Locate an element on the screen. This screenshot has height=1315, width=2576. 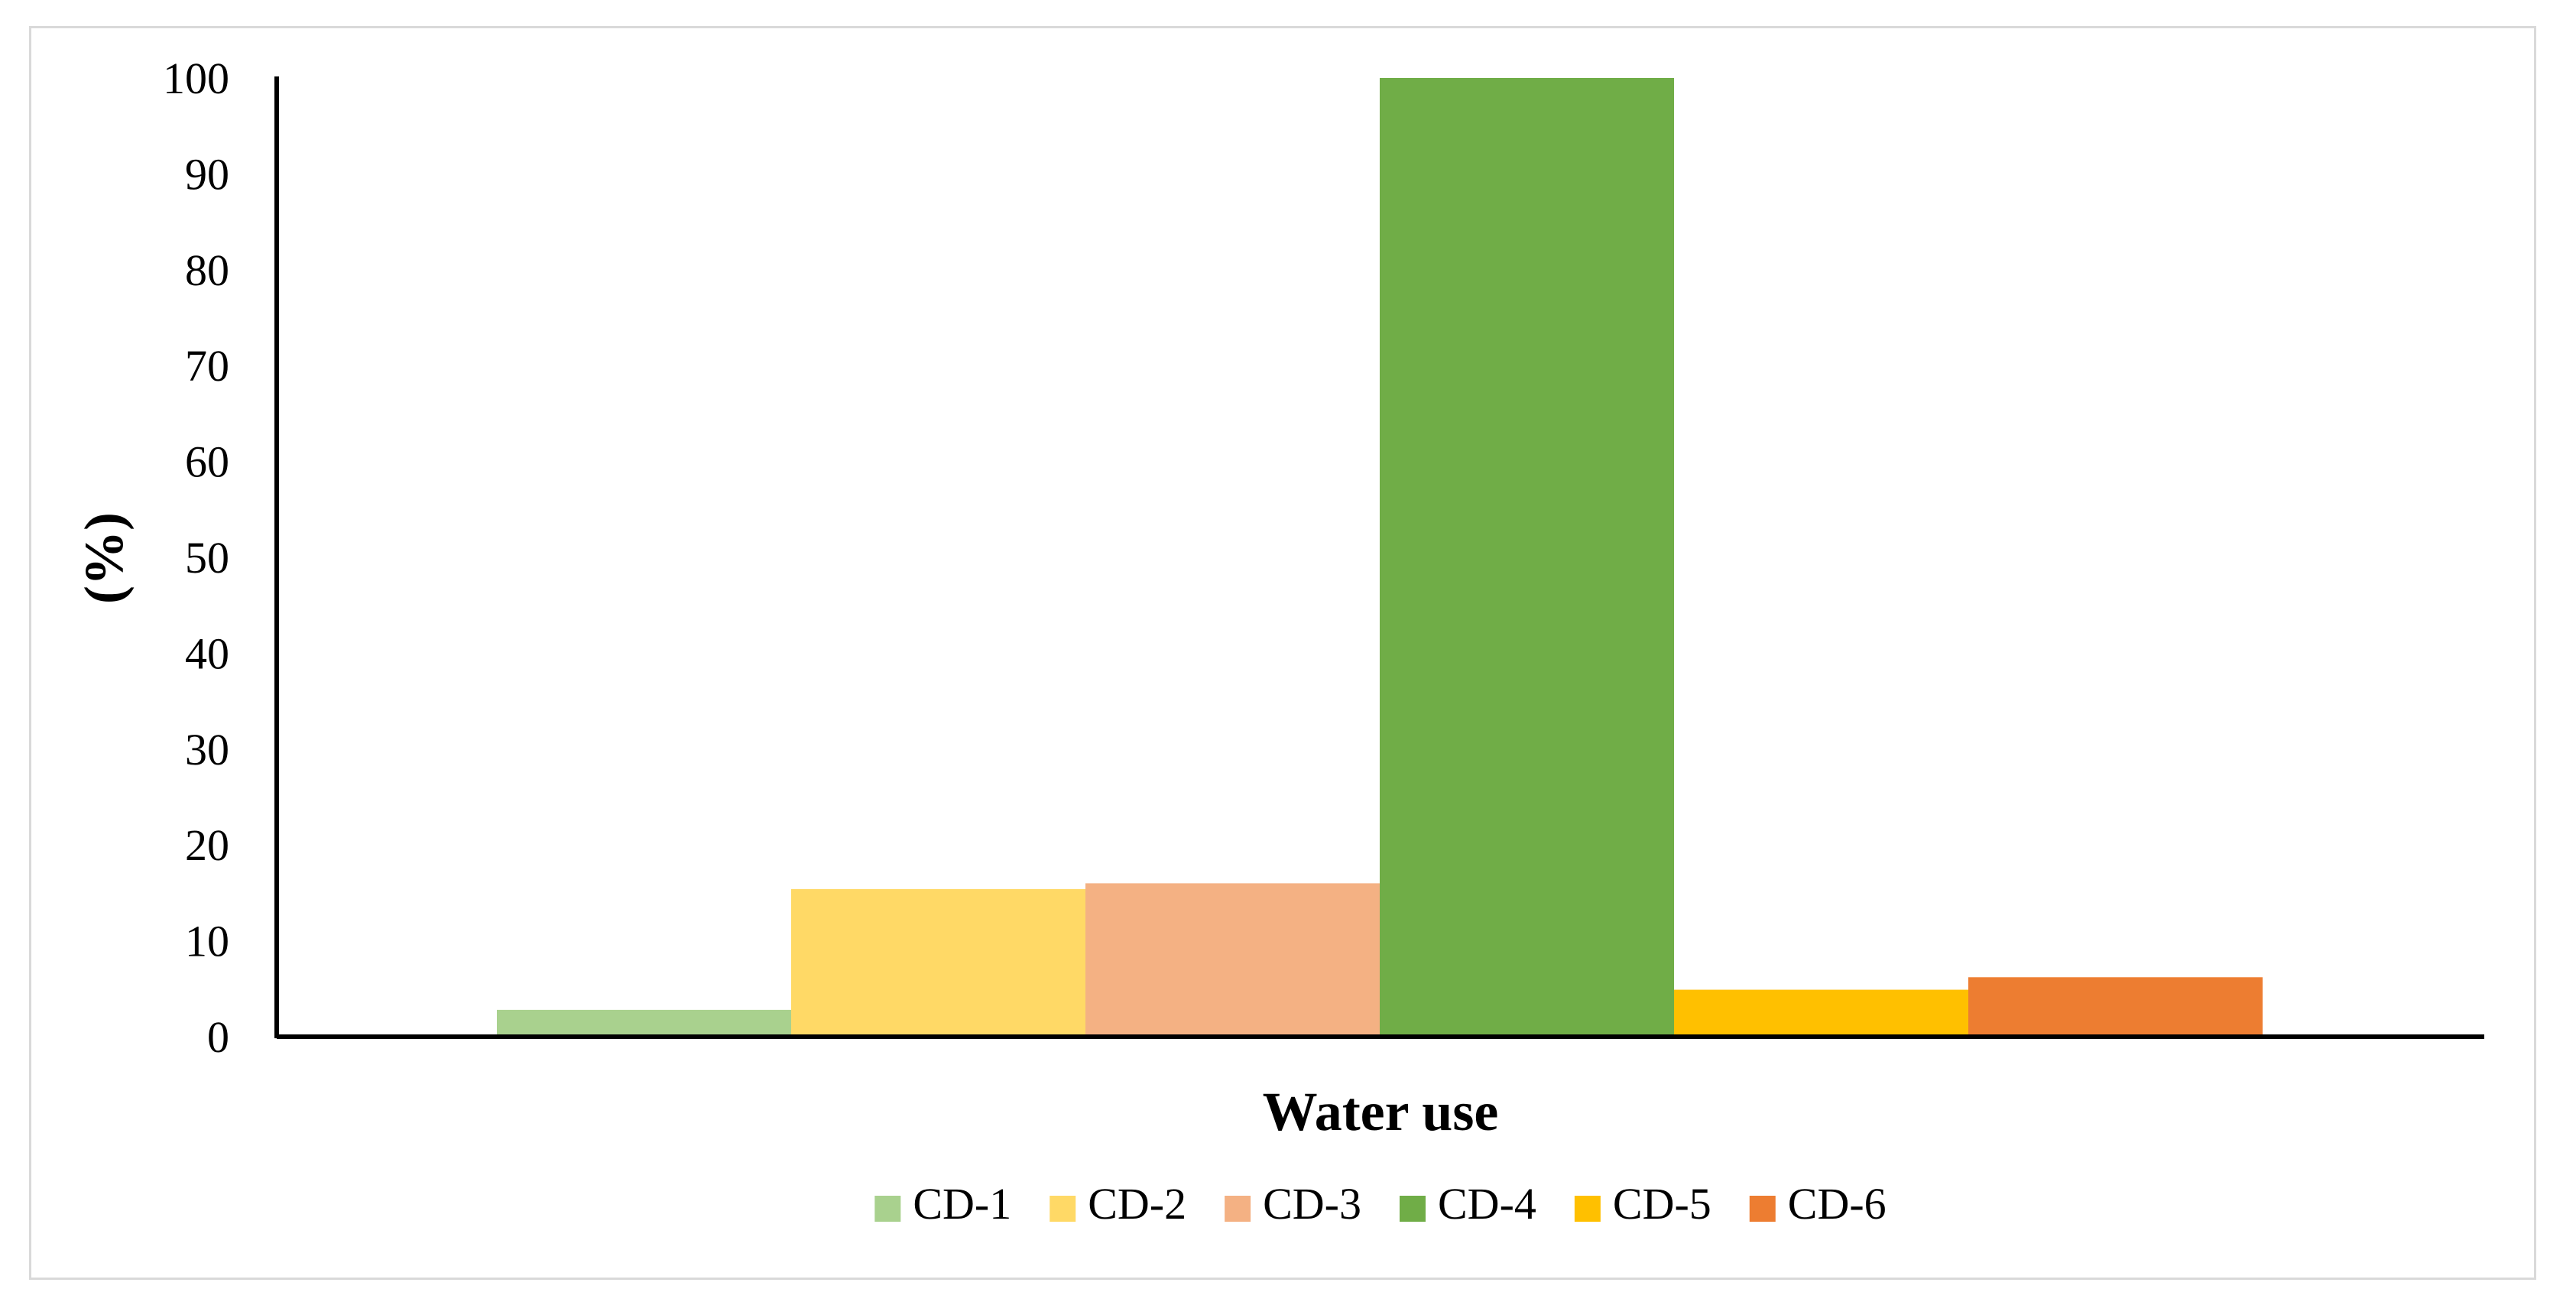
y-tick-label: 60 is located at coordinates (207, 462).